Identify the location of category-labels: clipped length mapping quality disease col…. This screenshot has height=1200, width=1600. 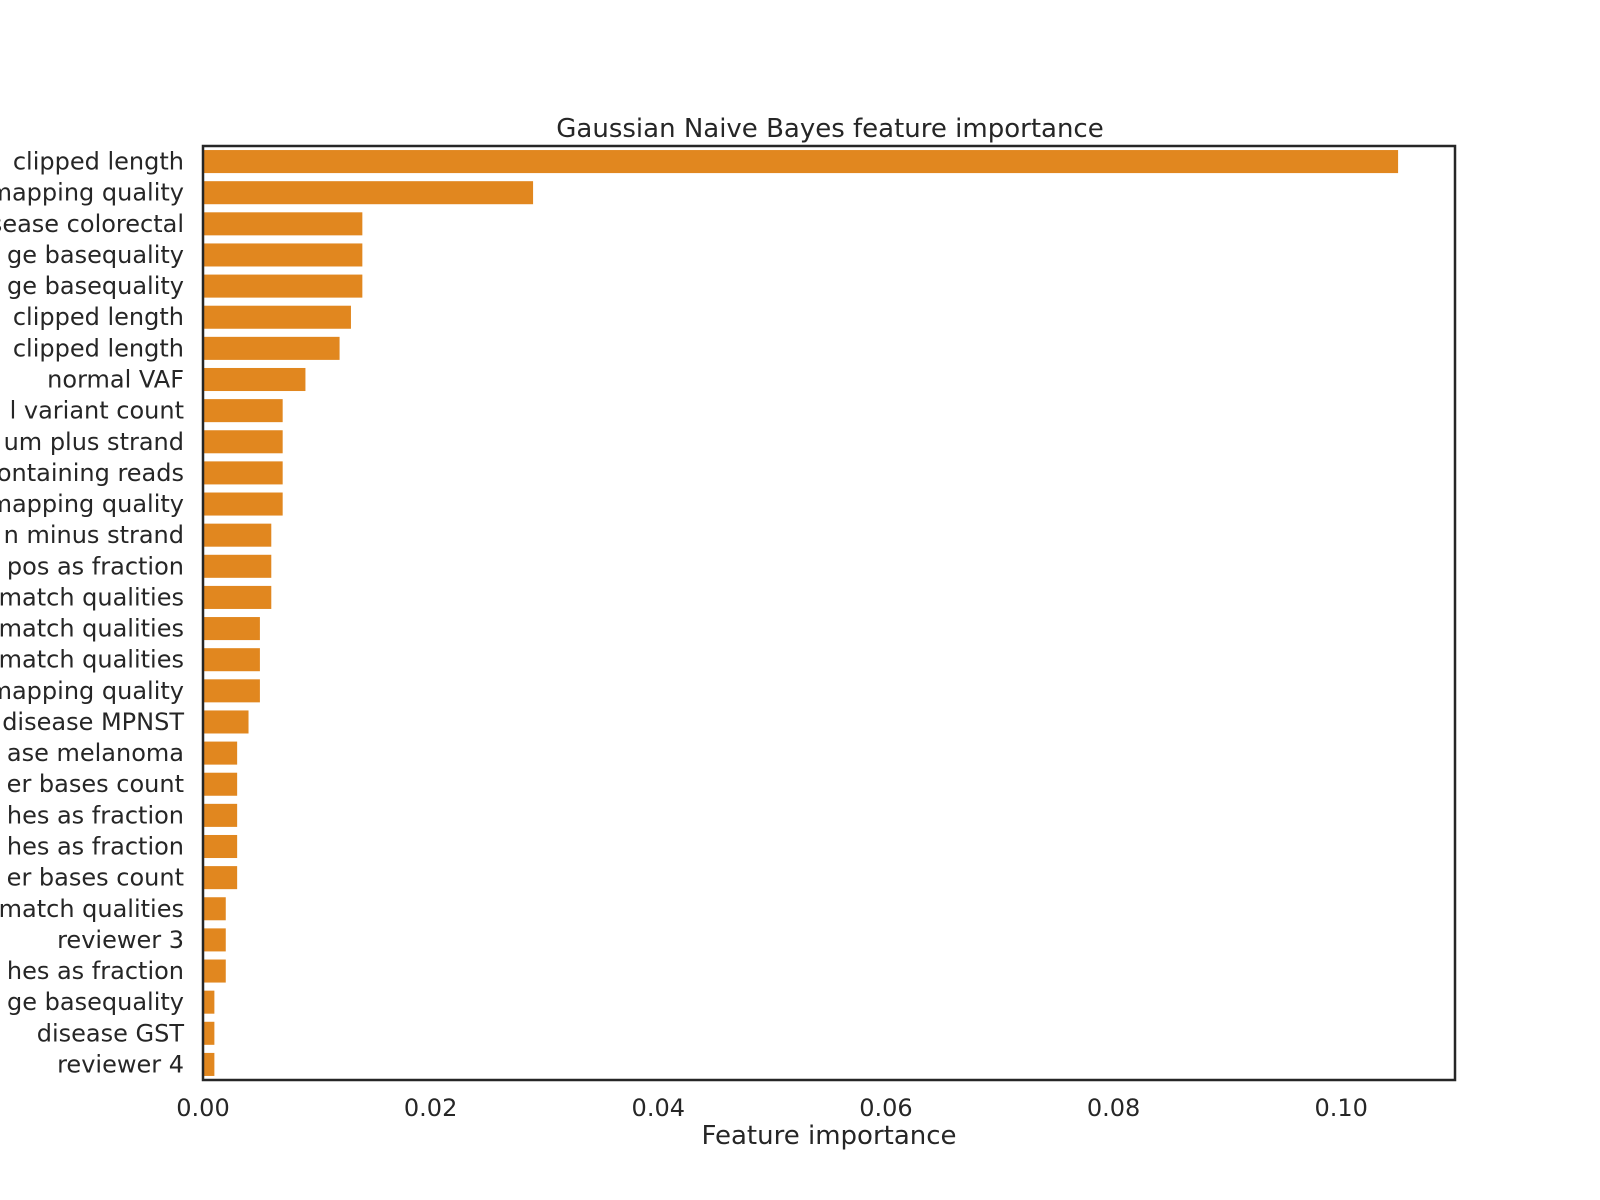
(92, 613).